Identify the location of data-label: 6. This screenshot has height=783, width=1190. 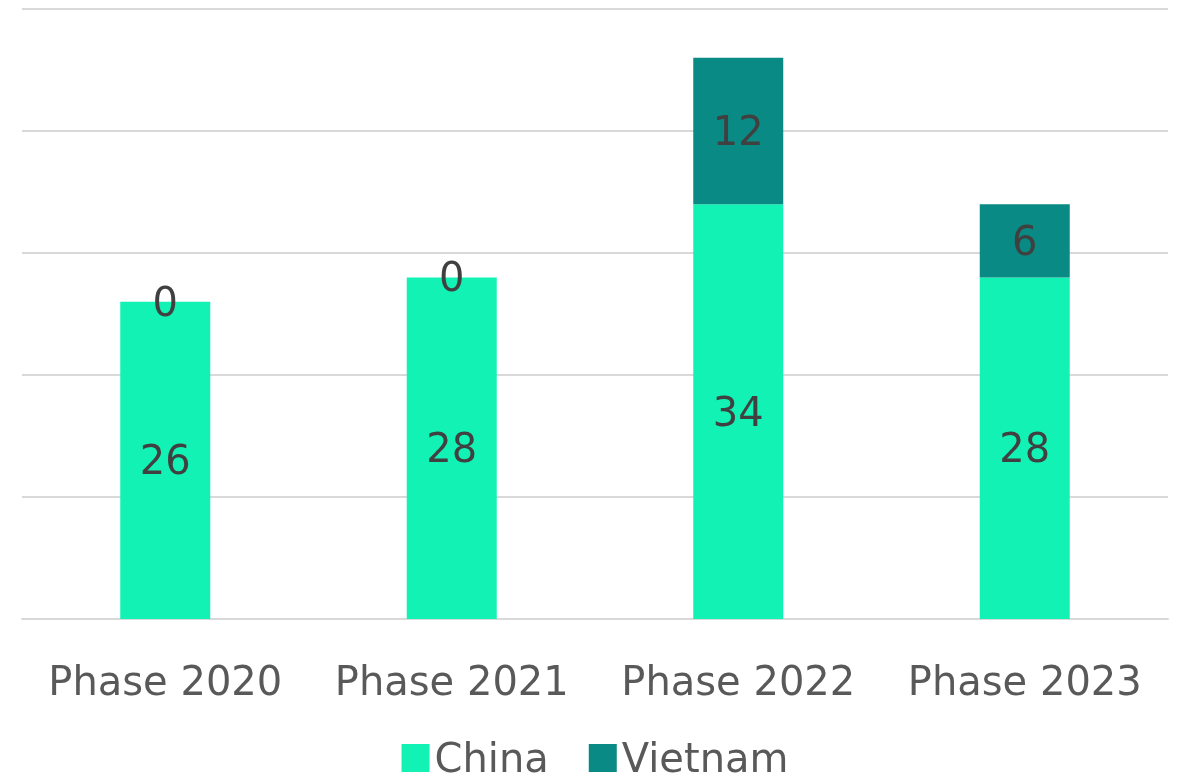
(1025, 240).